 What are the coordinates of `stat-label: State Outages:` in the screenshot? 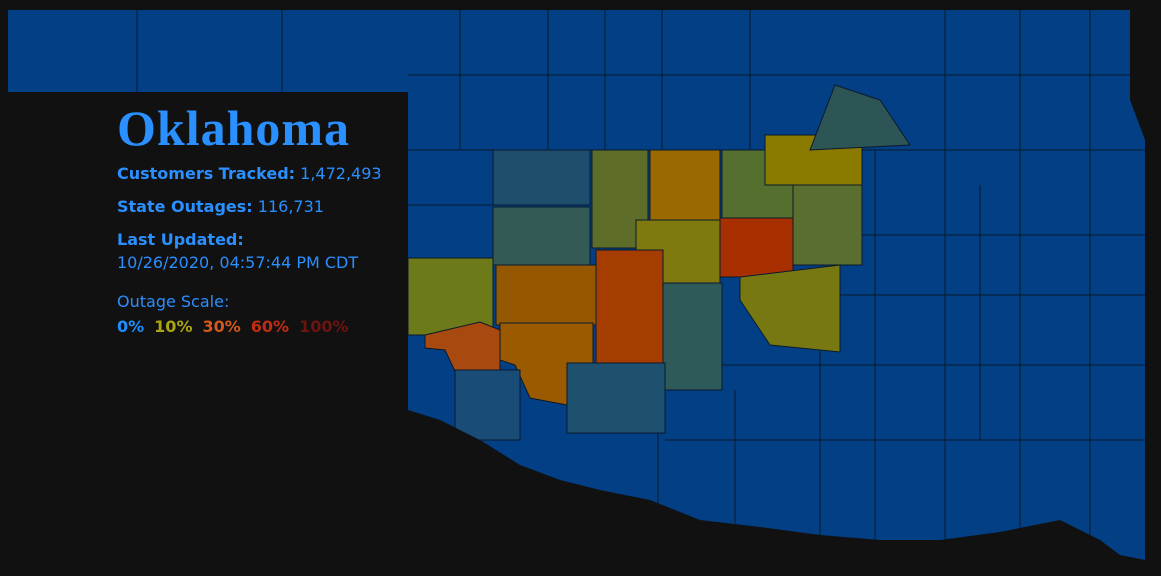 It's located at (185, 206).